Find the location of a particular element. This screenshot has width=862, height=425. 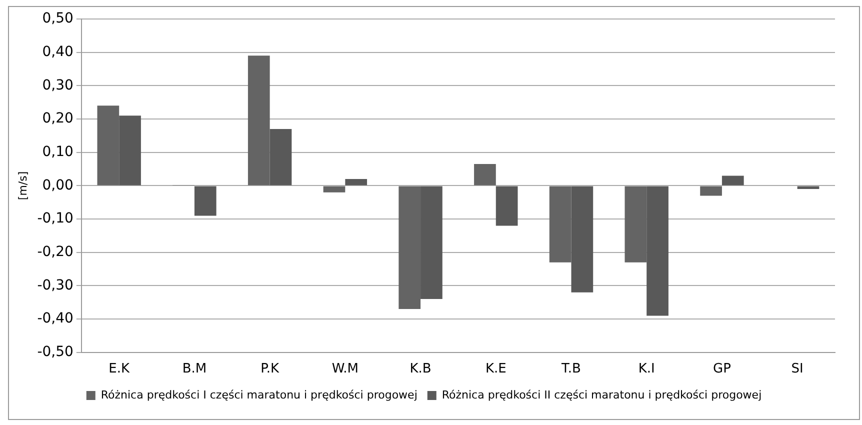

x-tick-label: K.B is located at coordinates (421, 369).